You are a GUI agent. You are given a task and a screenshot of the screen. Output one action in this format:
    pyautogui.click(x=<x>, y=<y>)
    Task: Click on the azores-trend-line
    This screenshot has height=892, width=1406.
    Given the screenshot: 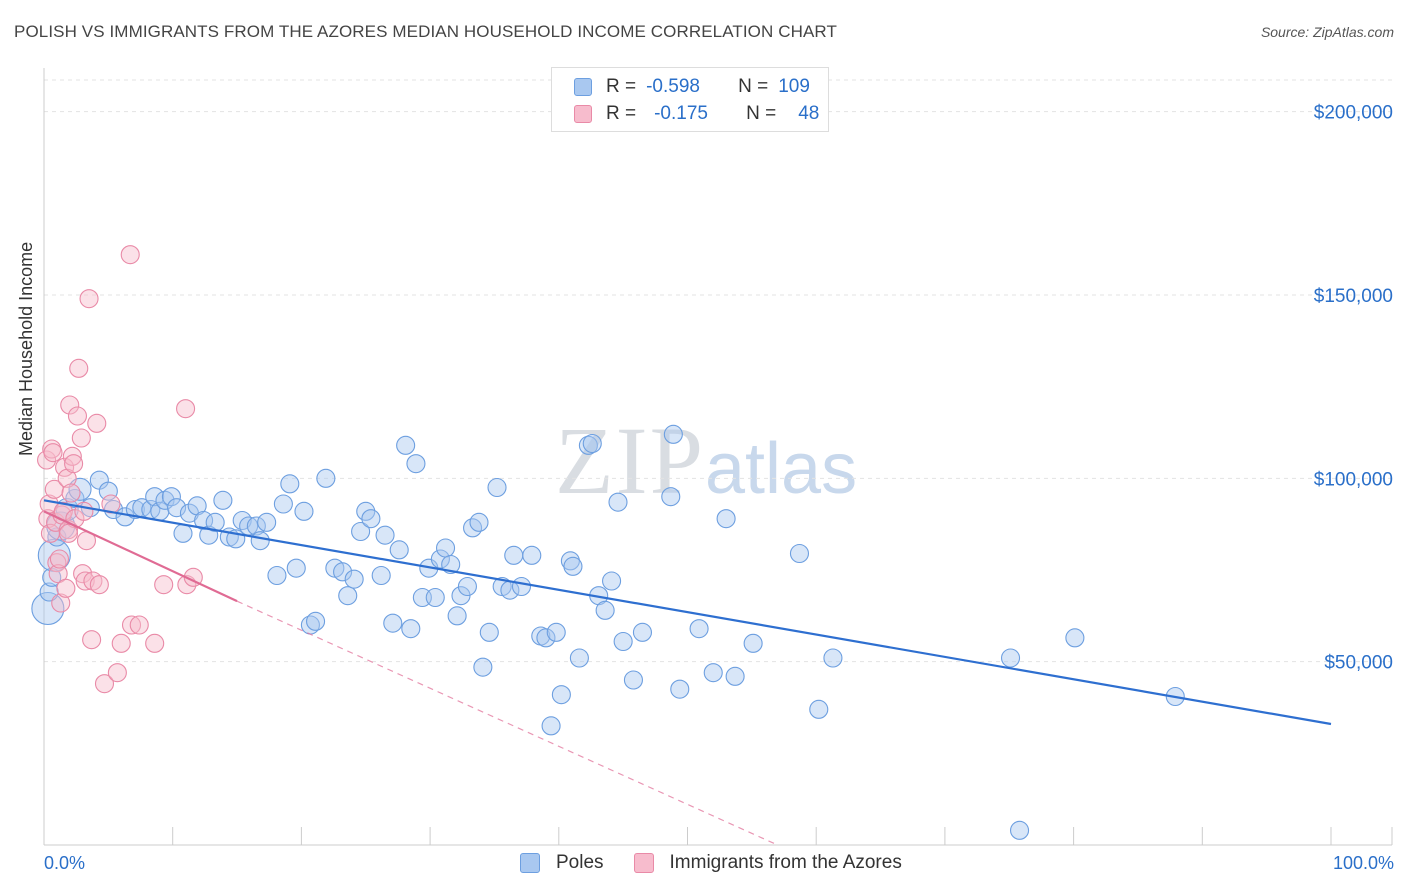 What is the action you would take?
    pyautogui.click(x=140, y=556)
    